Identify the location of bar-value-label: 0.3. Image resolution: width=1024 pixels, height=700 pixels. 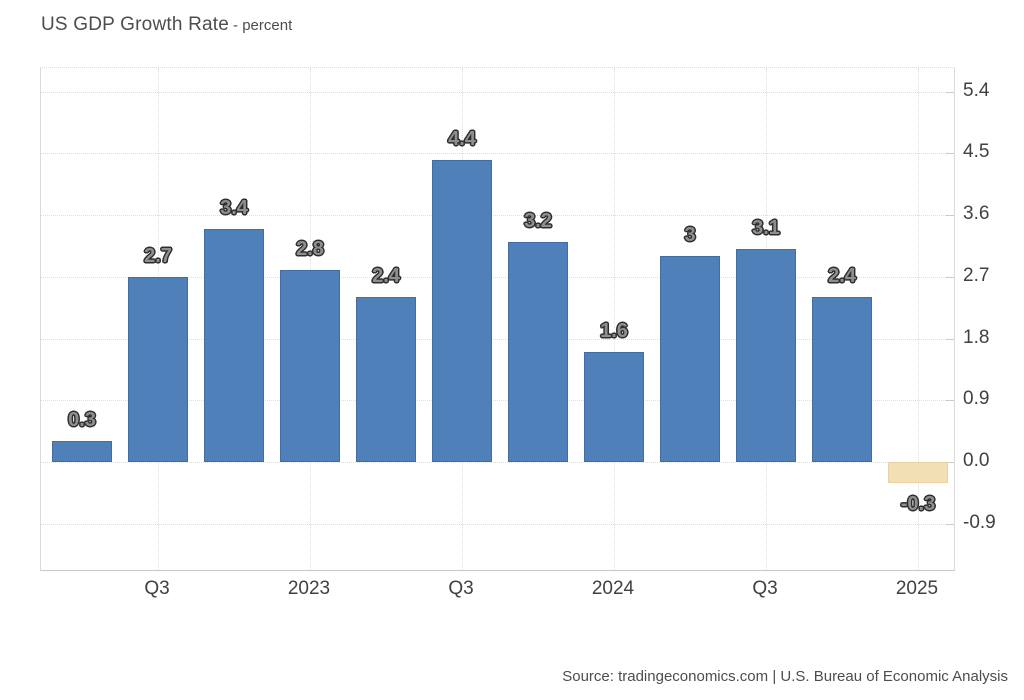
(82, 420).